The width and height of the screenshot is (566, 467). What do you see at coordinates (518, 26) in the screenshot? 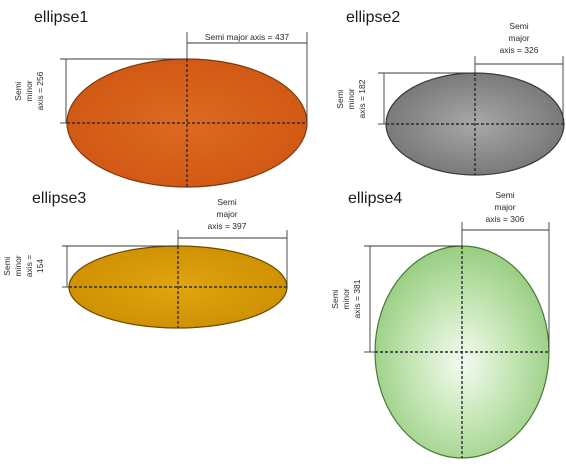
I see `ellipse2-major-label-1: Semi` at bounding box center [518, 26].